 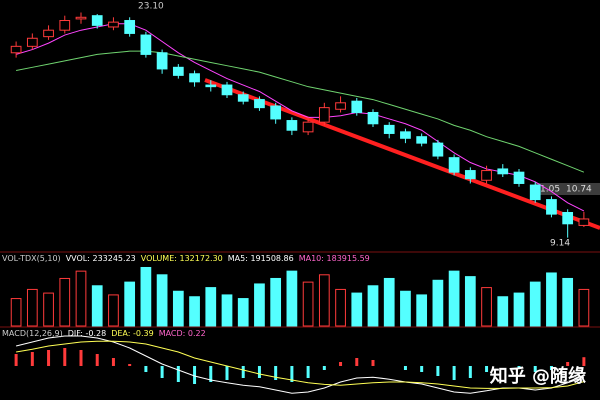 What do you see at coordinates (132, 333) in the screenshot?
I see `panel-stat: DEA: -0.39` at bounding box center [132, 333].